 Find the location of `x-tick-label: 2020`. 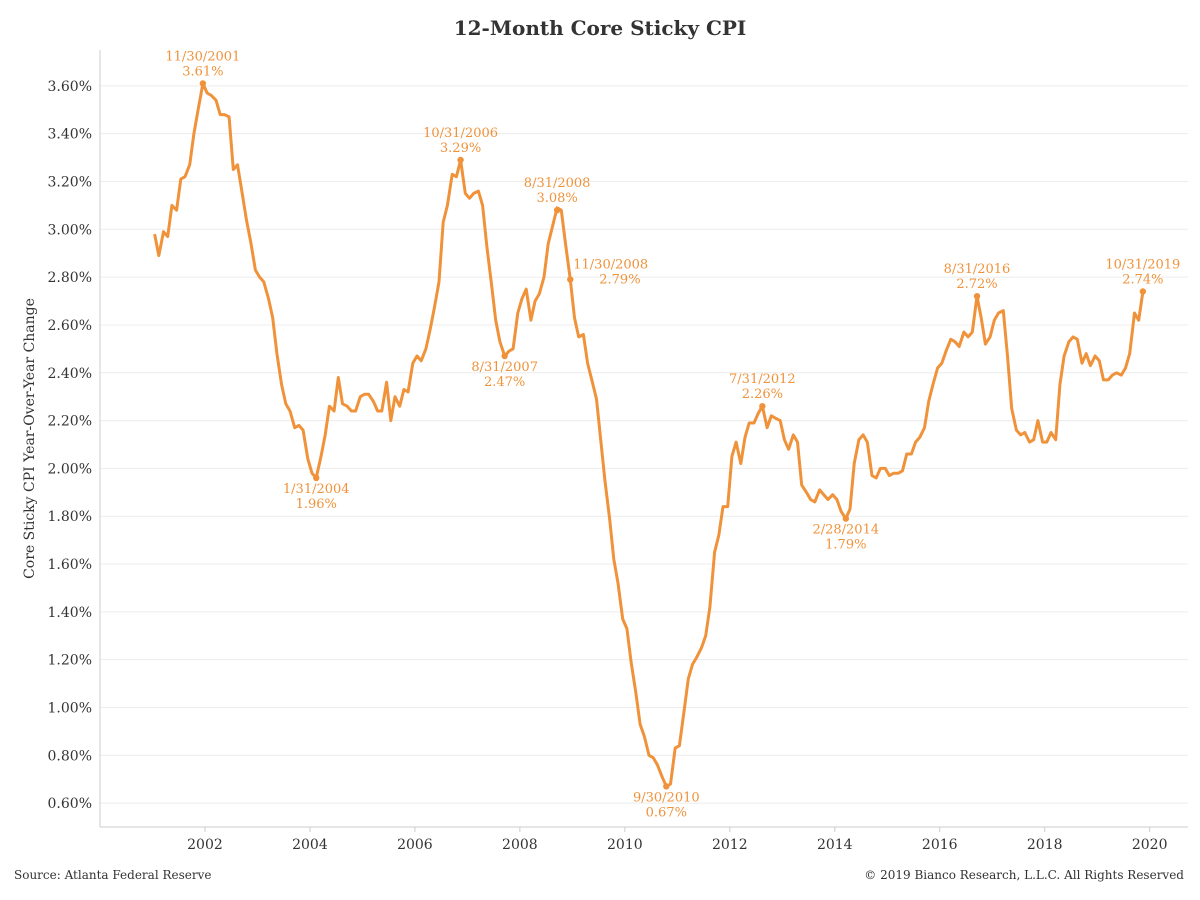

x-tick-label: 2020 is located at coordinates (1150, 845).